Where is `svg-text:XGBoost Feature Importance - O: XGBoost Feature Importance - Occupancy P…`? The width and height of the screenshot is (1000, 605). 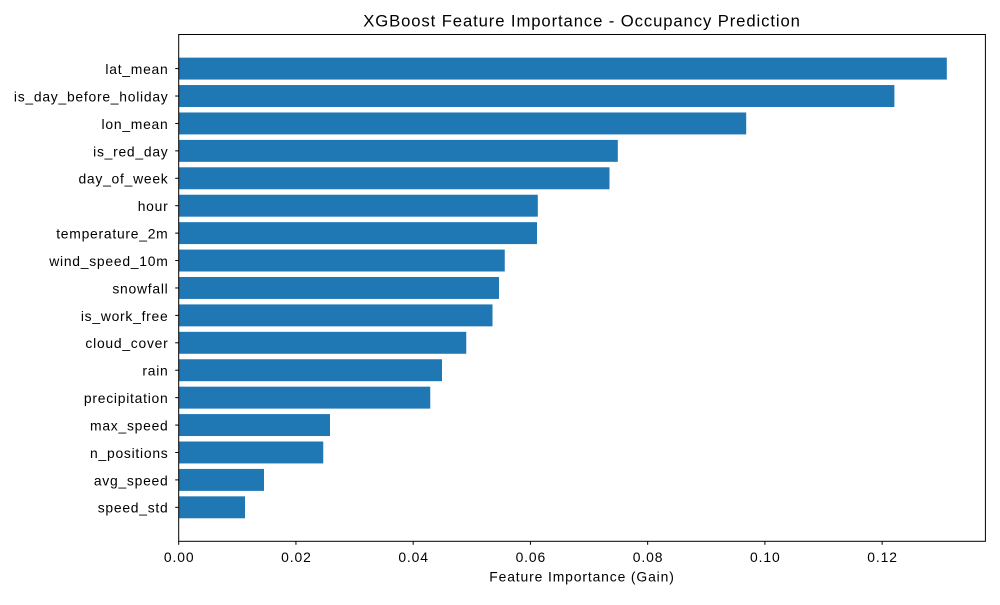 svg-text:XGBoost Feature Importance - O: XGBoost Feature Importance - Occupancy P… is located at coordinates (582, 20).